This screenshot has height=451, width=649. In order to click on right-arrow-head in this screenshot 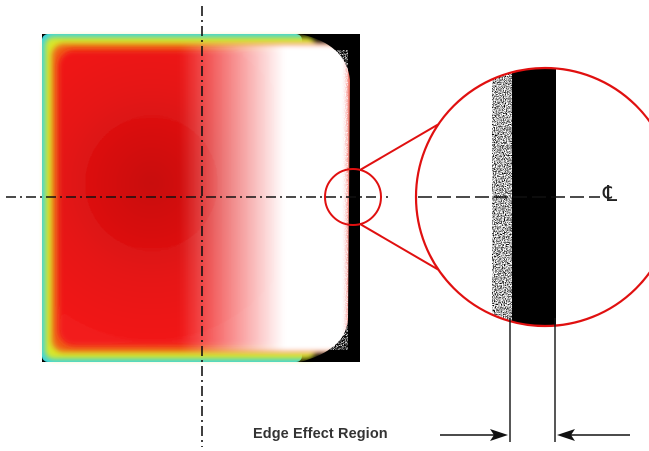, I will do `click(566, 435)`.